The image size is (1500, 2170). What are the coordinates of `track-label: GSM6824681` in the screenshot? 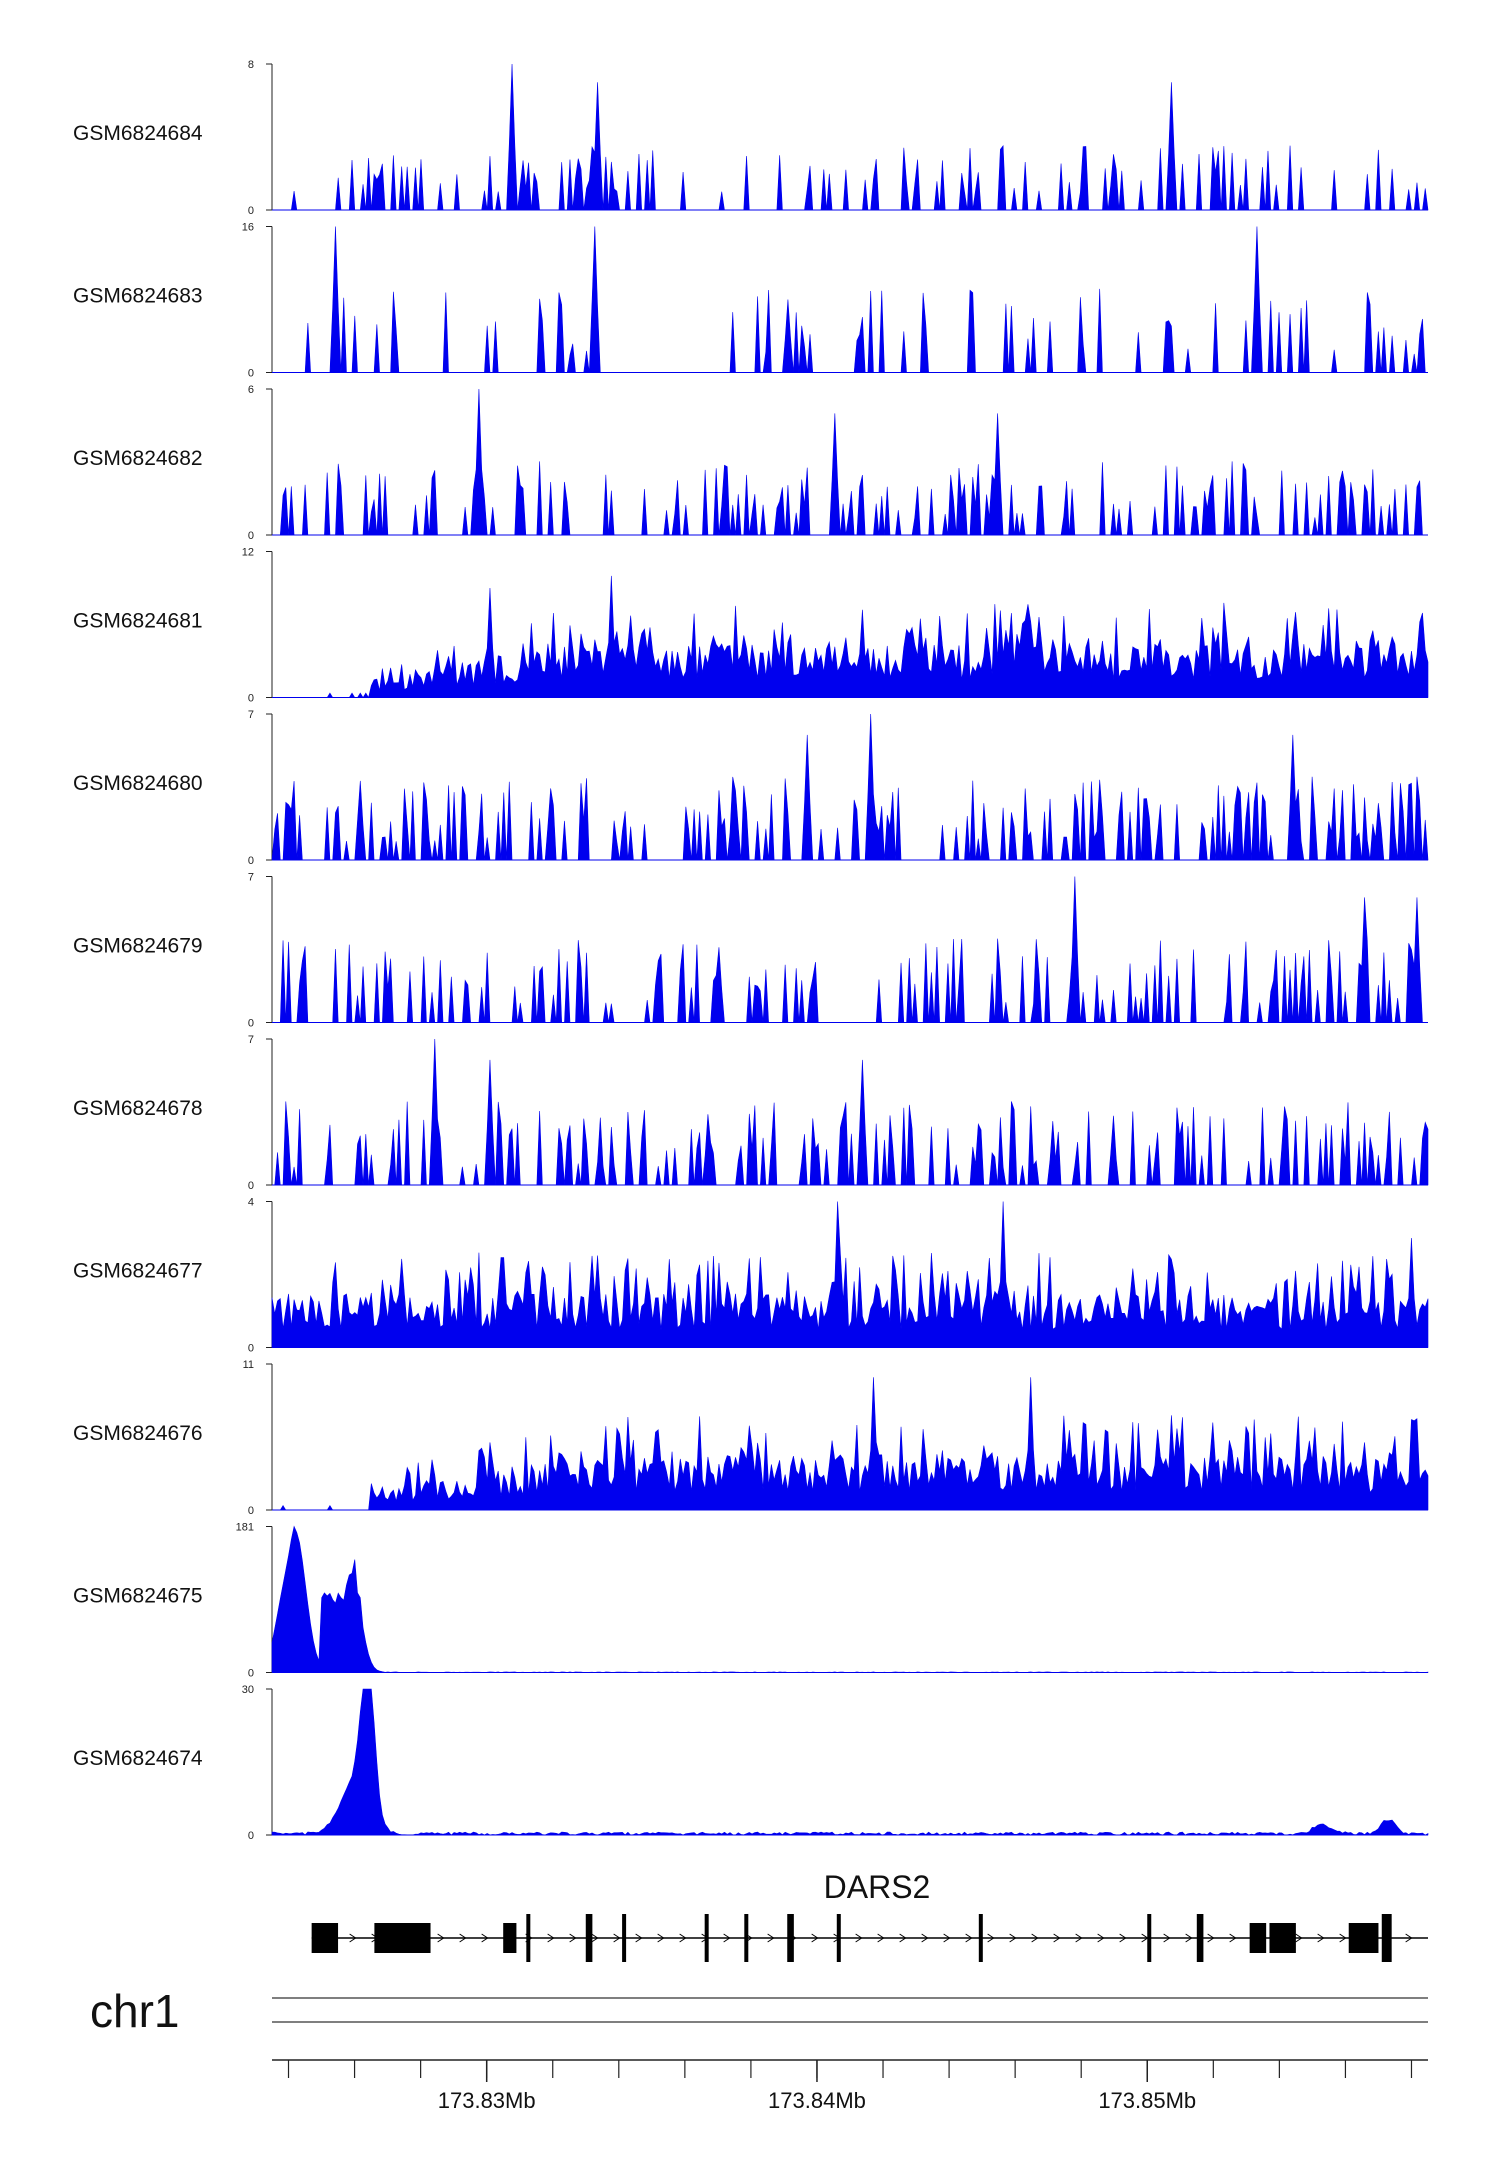 It's located at (138, 620).